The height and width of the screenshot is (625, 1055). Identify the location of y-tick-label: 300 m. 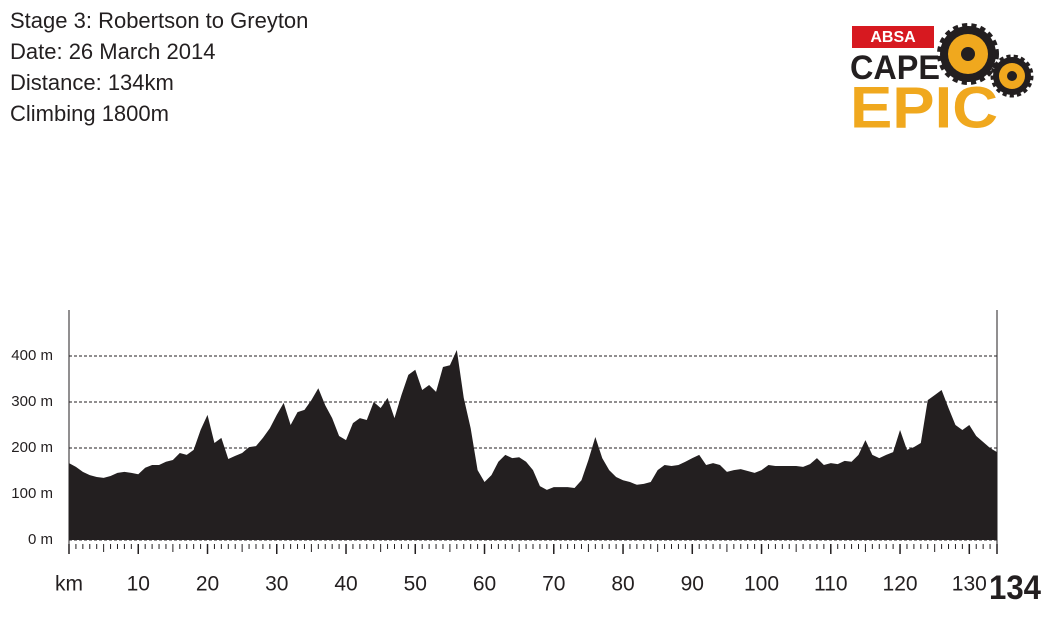
(32, 401).